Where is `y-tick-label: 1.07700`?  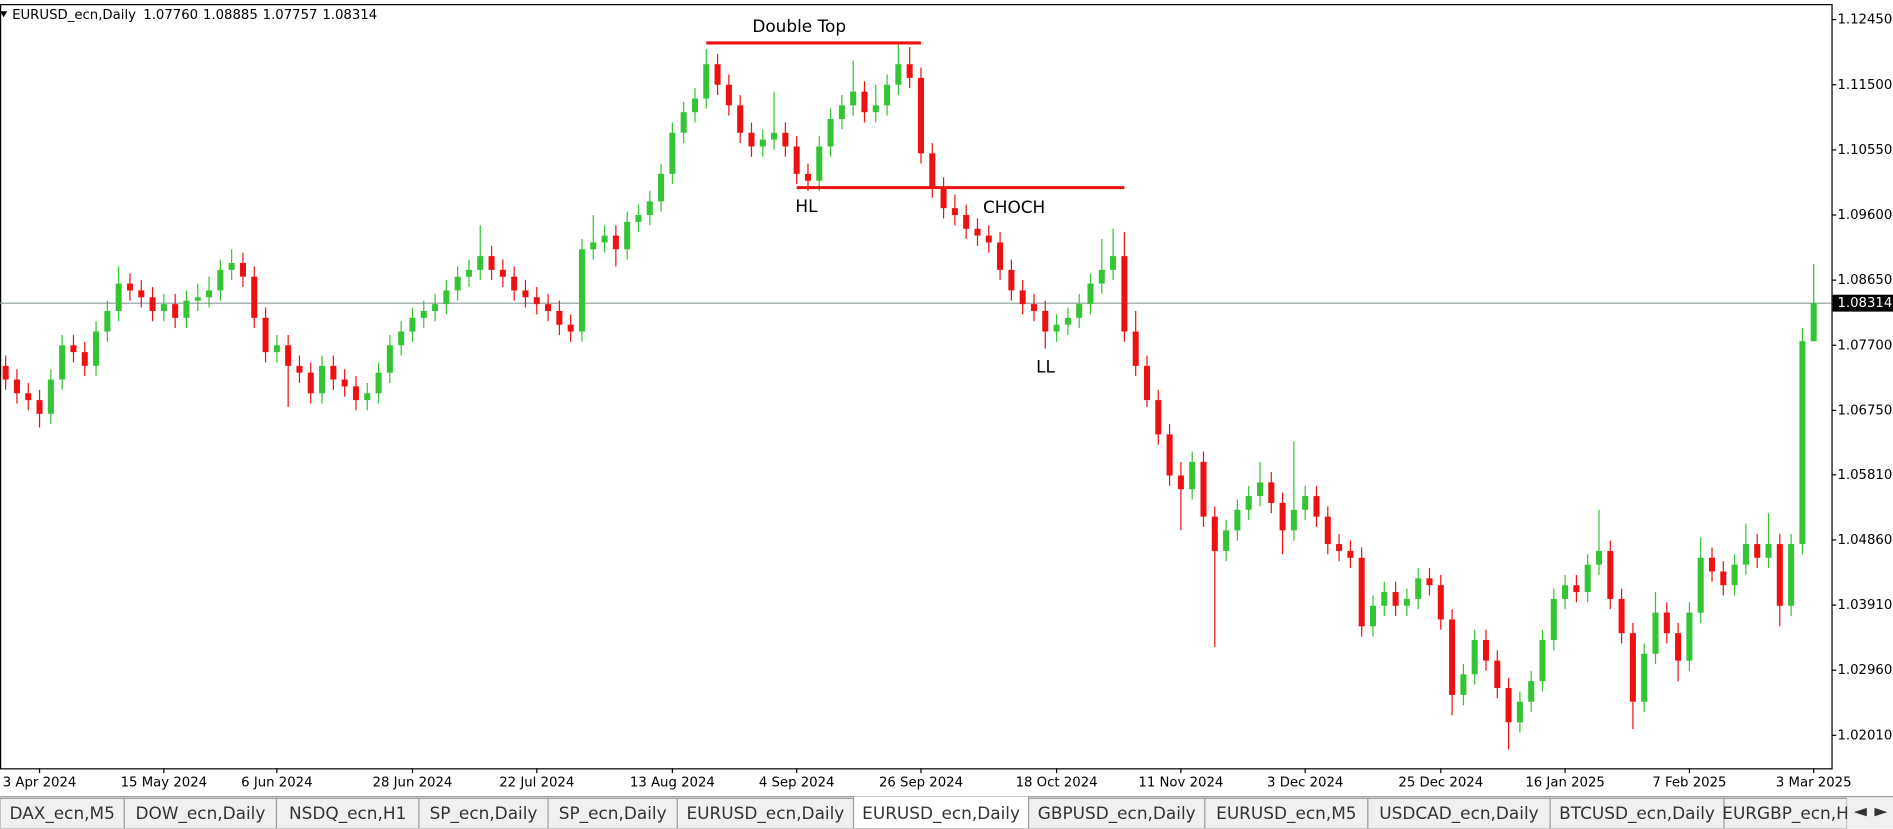
y-tick-label: 1.07700 is located at coordinates (1864, 345).